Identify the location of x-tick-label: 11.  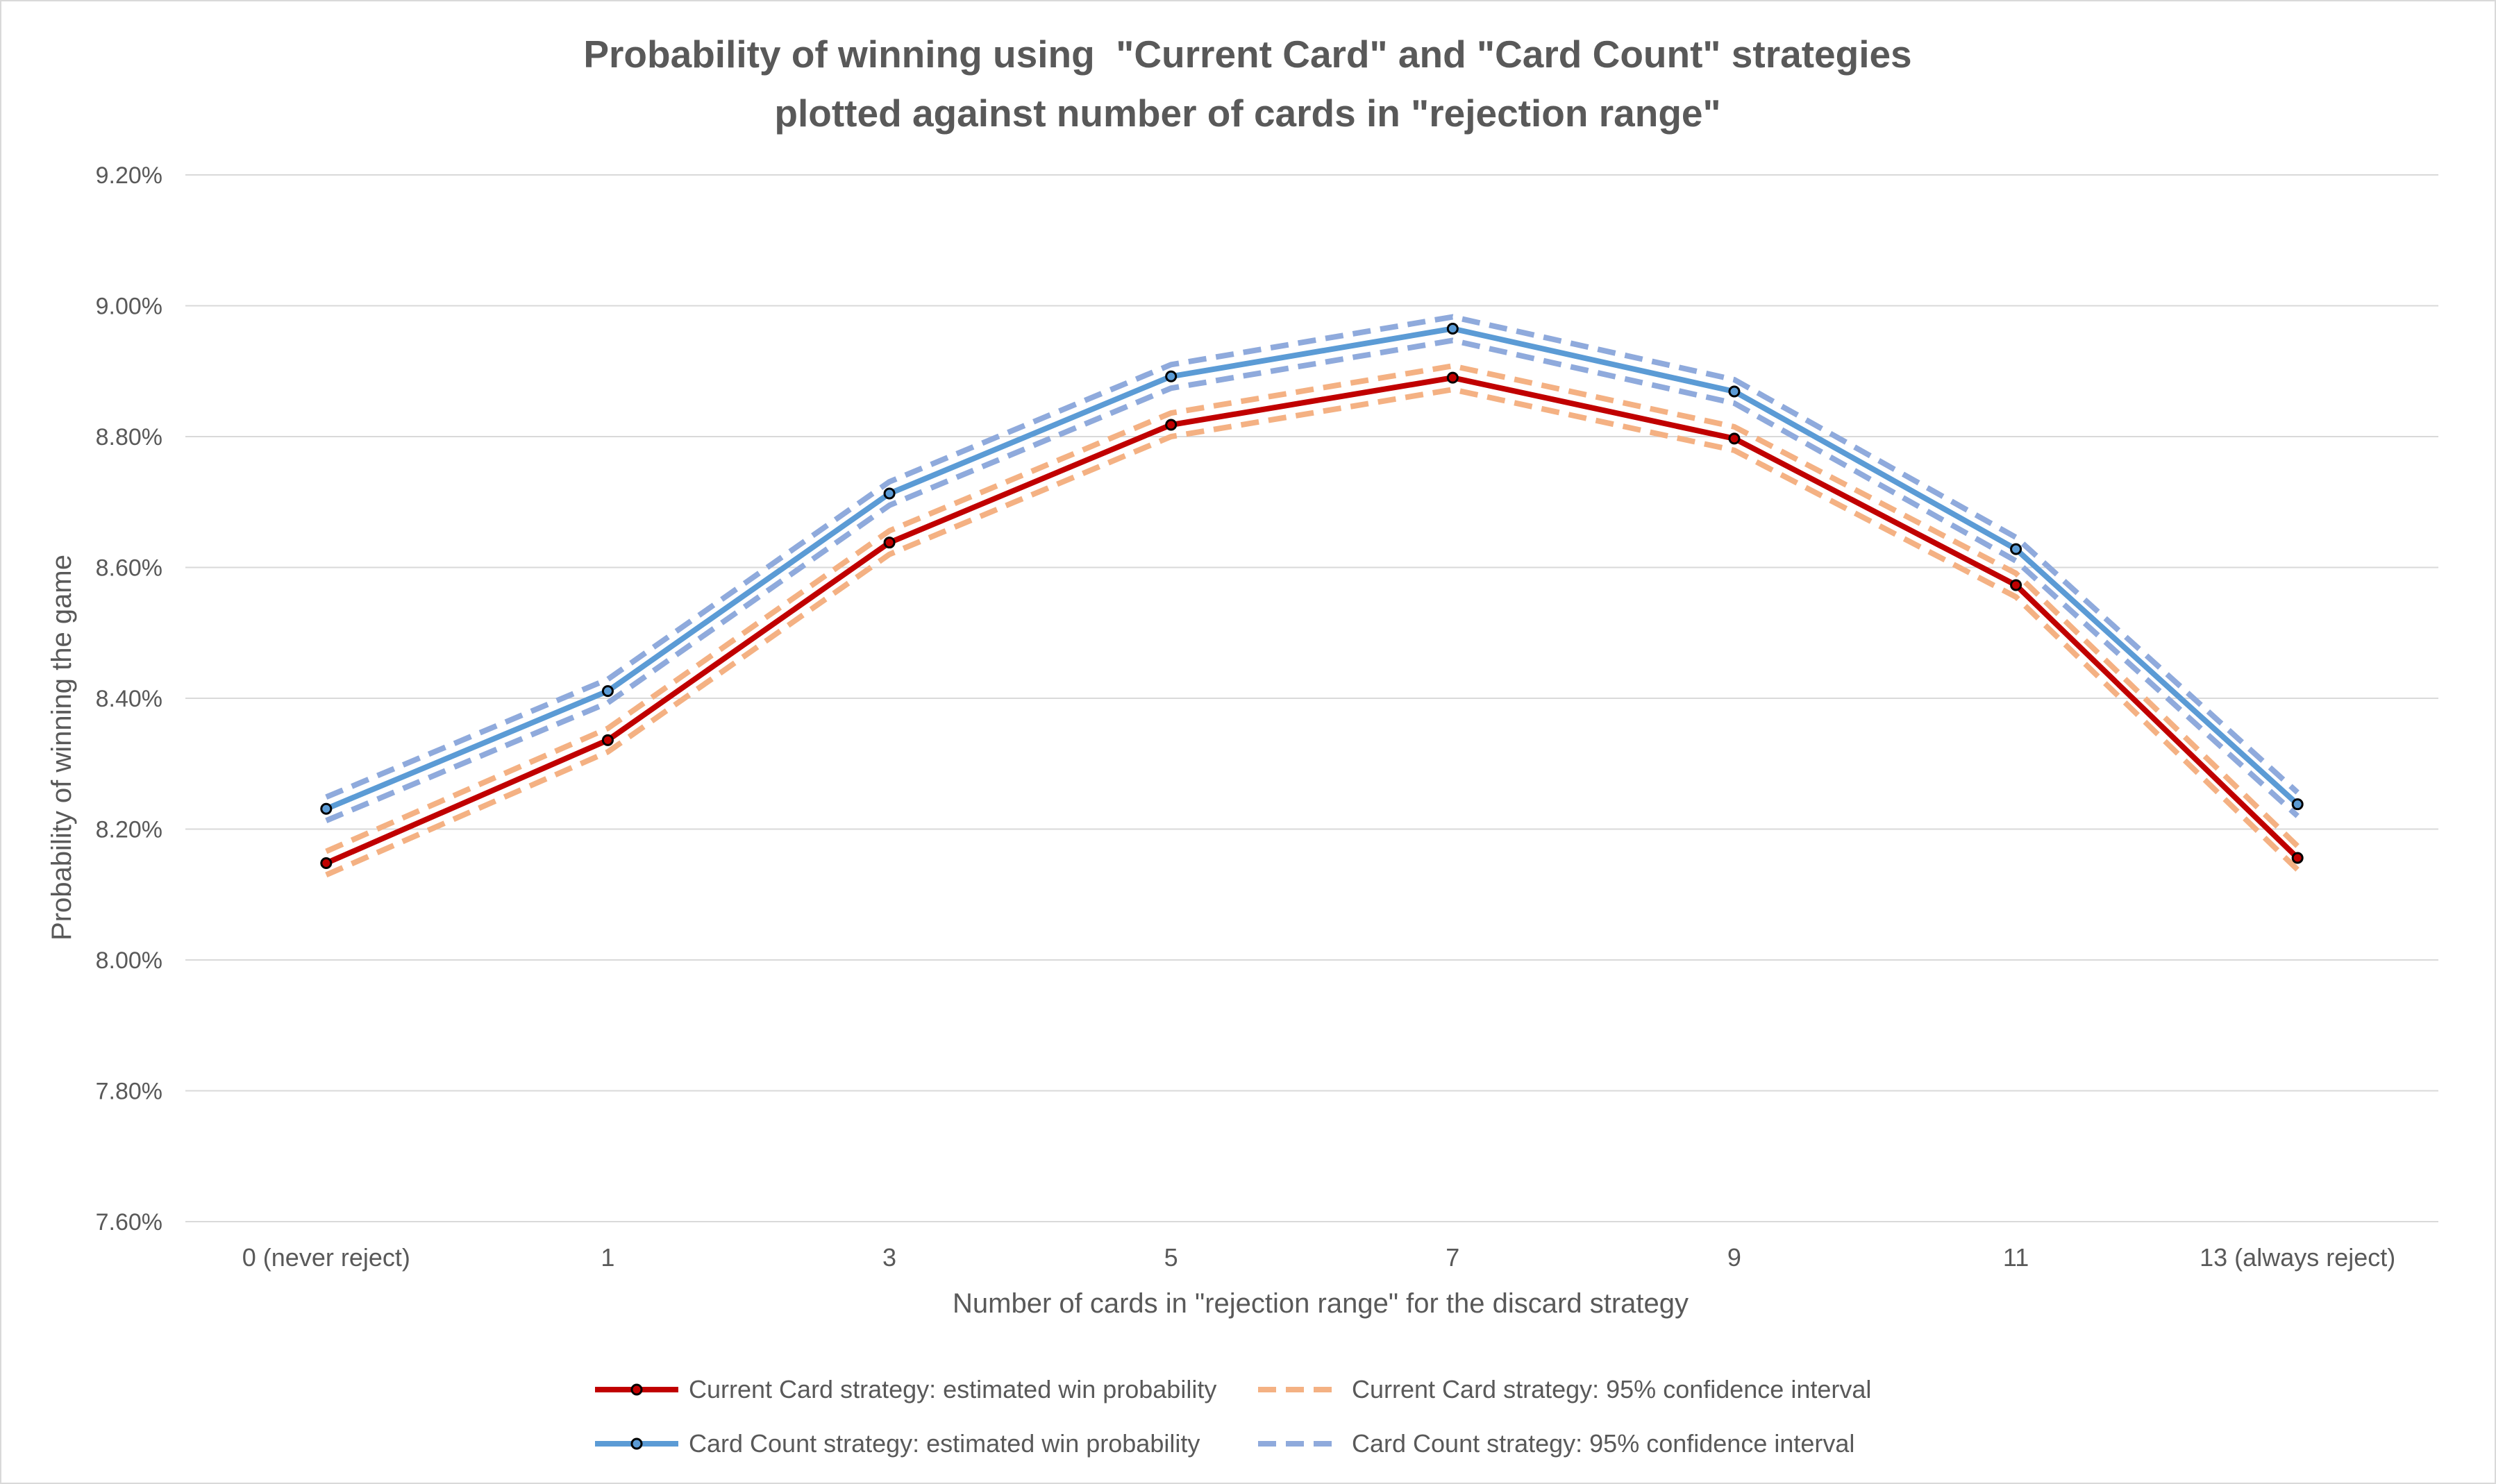
(2016, 1257).